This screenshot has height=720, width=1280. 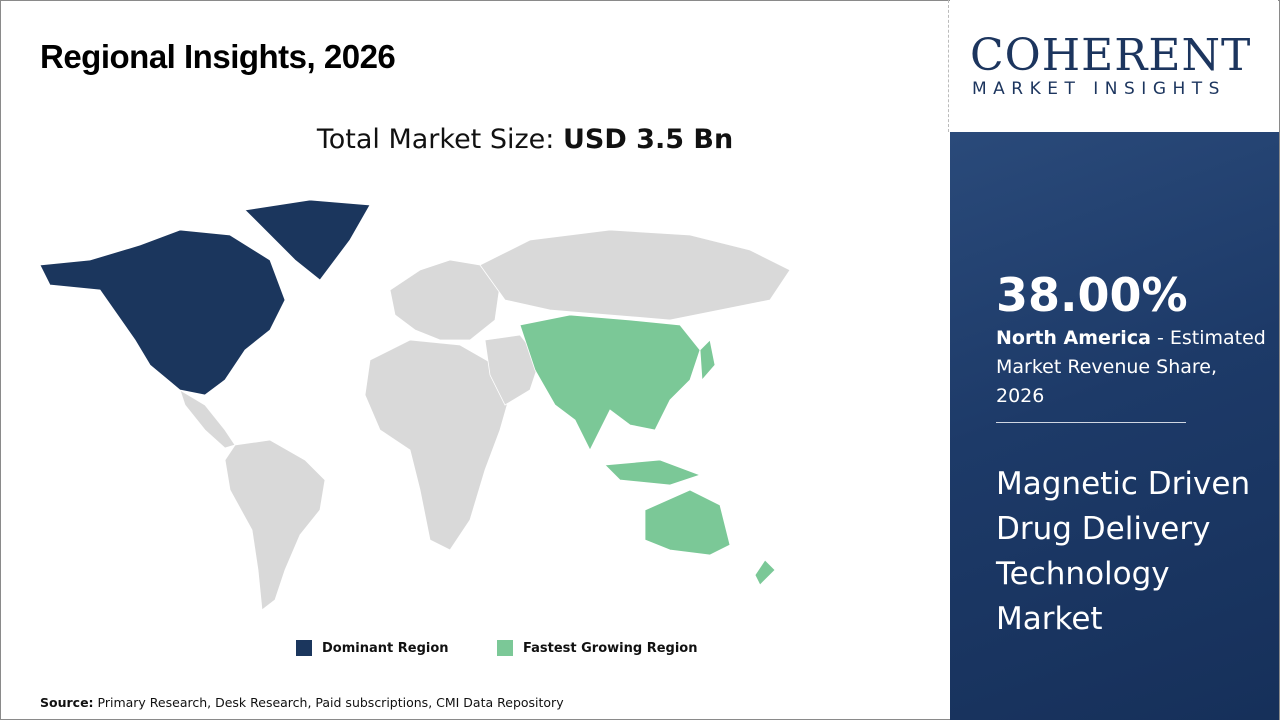 I want to click on page-title: Regional Insights, 2026, so click(x=218, y=56).